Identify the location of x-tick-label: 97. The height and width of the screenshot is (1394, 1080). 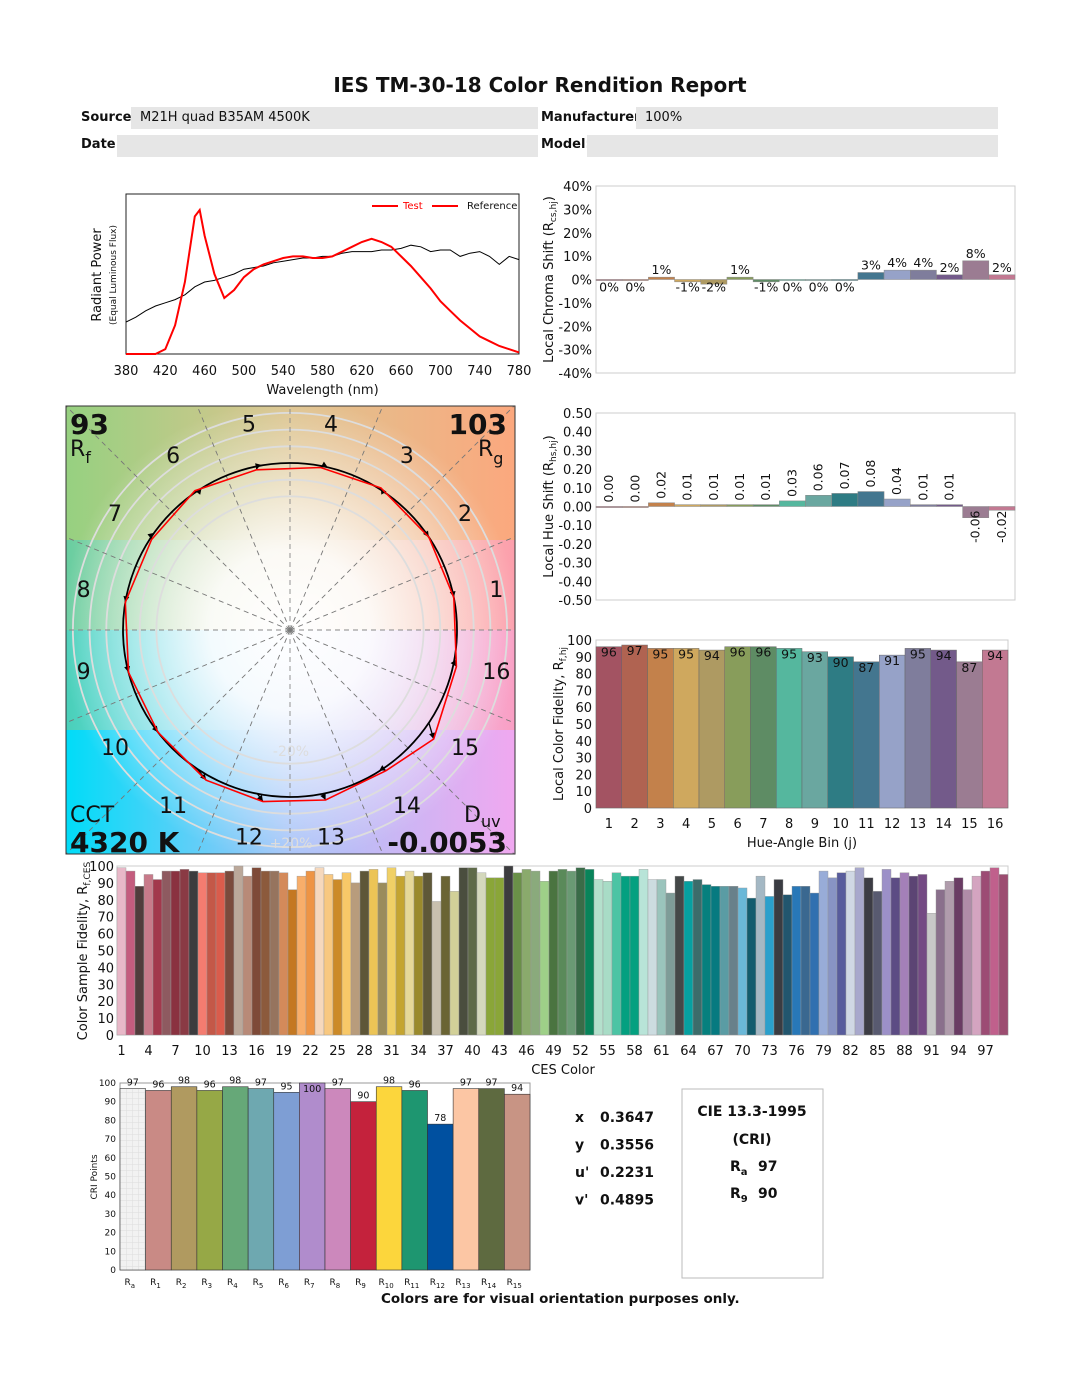
(985, 1051).